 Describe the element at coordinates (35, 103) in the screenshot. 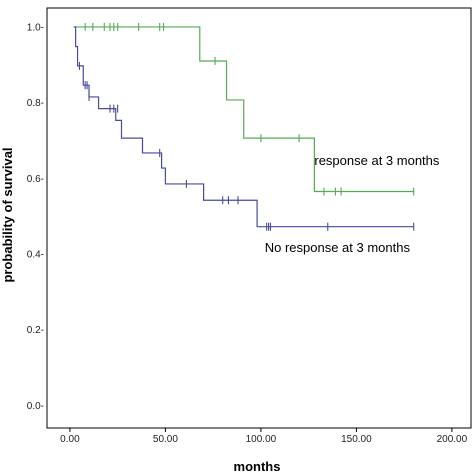

I see `y-tick-label: 0.8-` at that location.